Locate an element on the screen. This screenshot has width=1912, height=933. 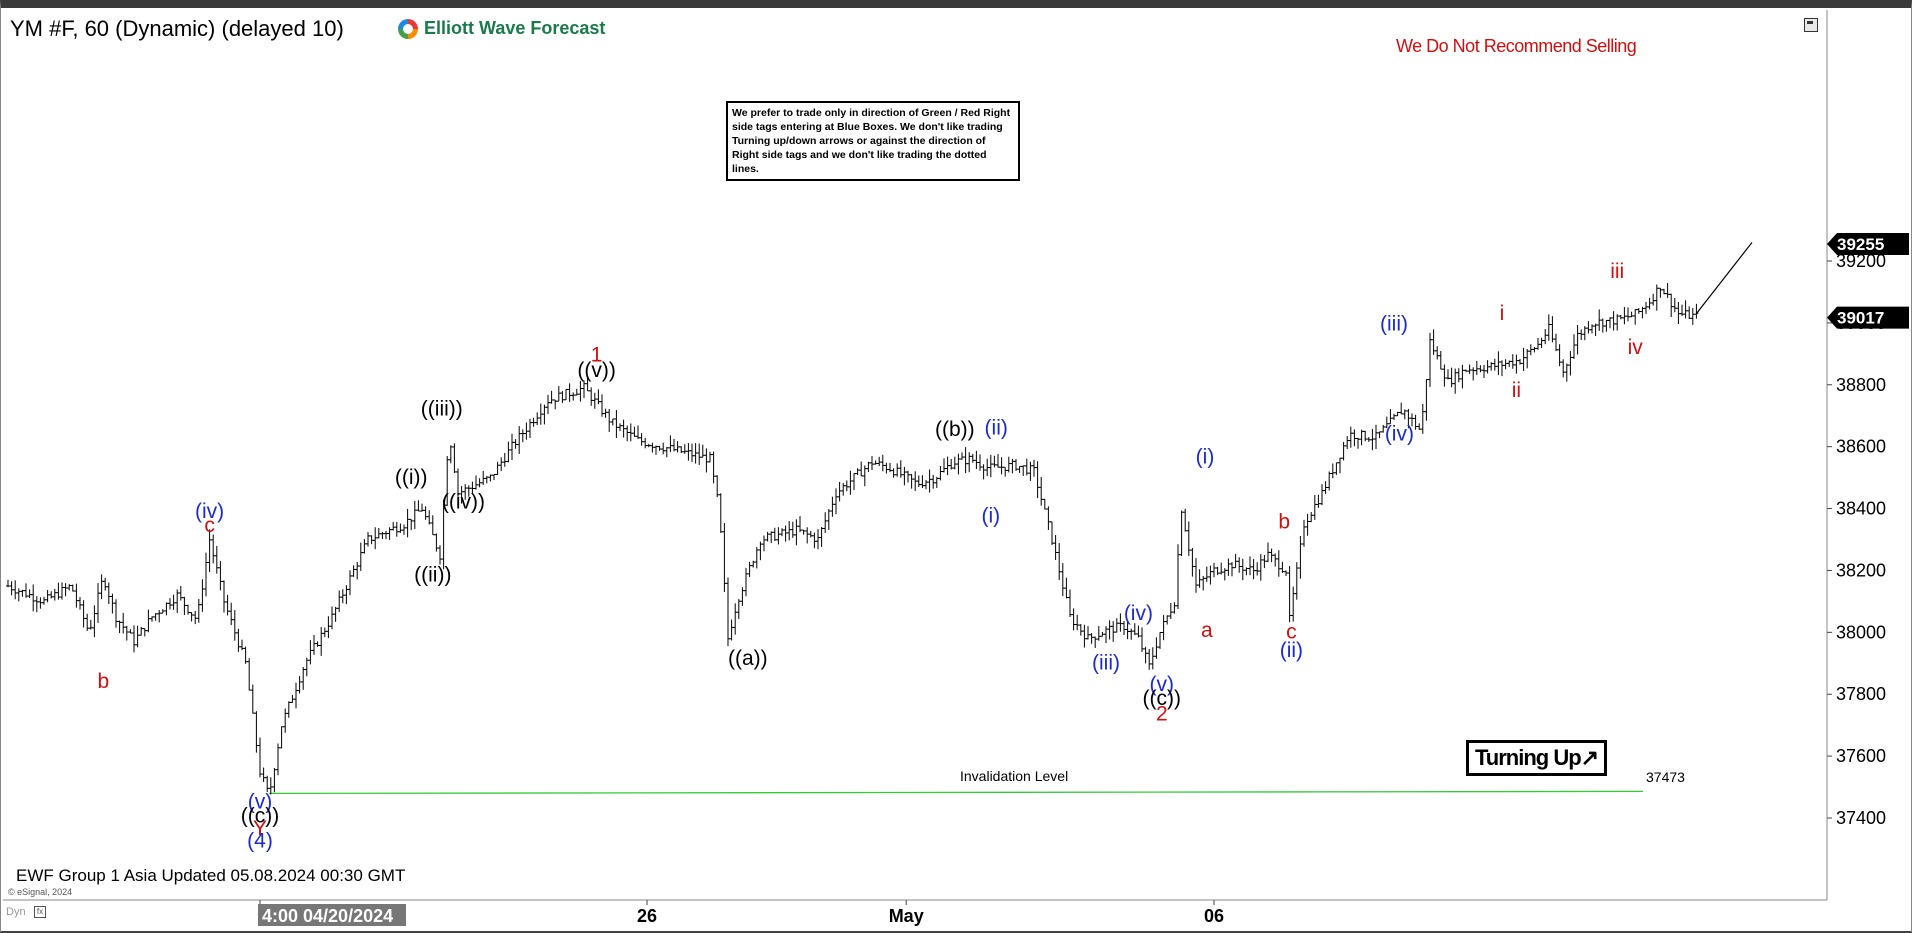
wave-label: Y is located at coordinates (260, 828).